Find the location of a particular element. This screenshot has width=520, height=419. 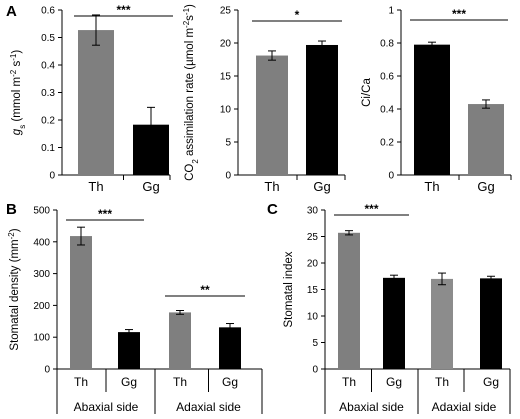

y-tick-label: 400 is located at coordinates (41, 242).